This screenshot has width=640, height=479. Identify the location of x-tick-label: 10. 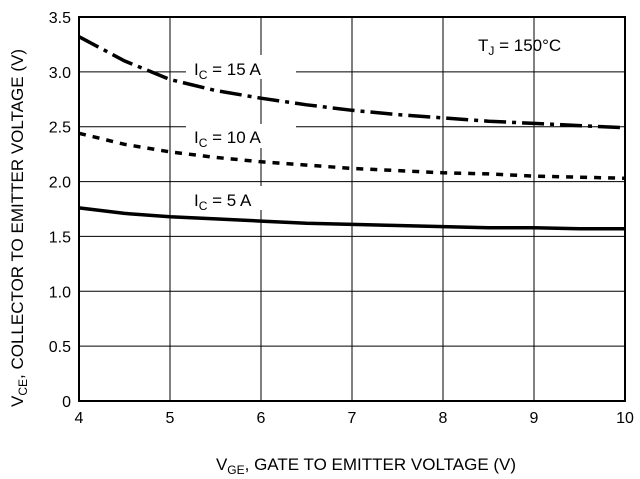
(625, 418).